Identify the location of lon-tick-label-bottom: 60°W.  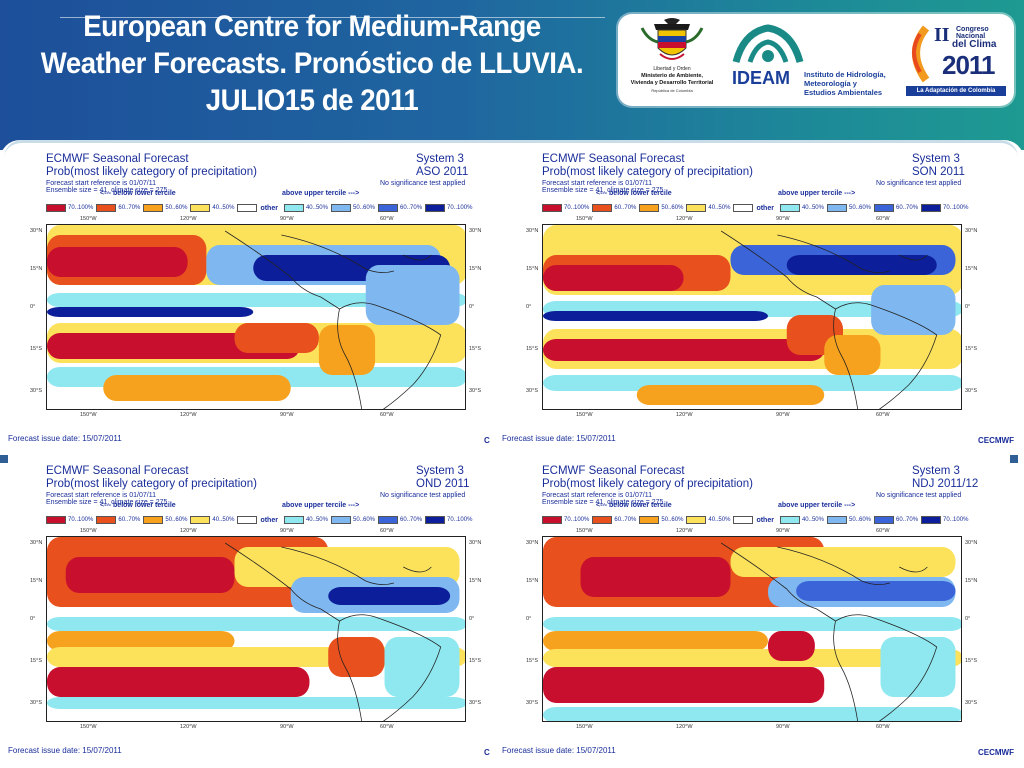
(387, 727).